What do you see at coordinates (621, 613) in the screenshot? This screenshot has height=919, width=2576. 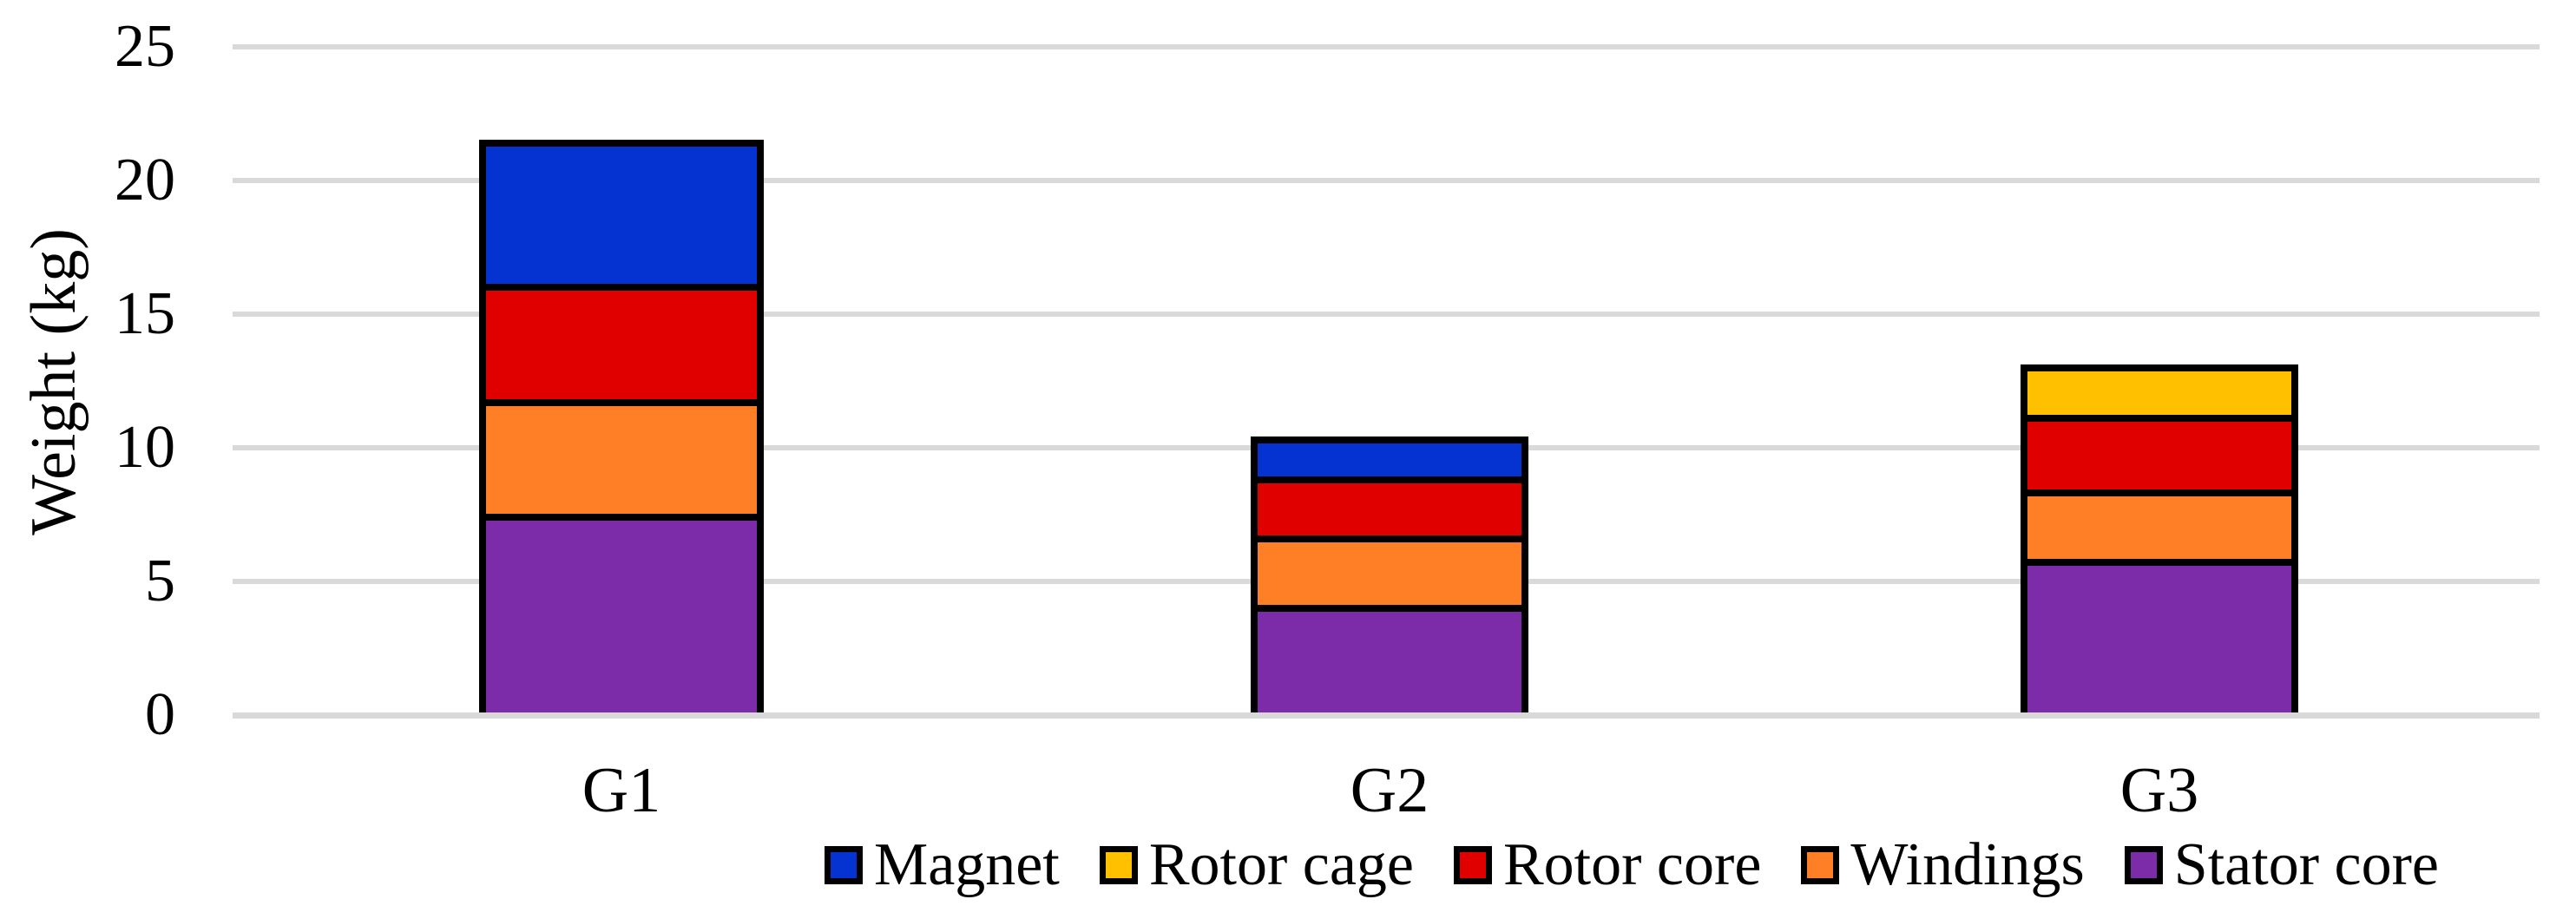 I see `bar-segment-G1-stator-core` at bounding box center [621, 613].